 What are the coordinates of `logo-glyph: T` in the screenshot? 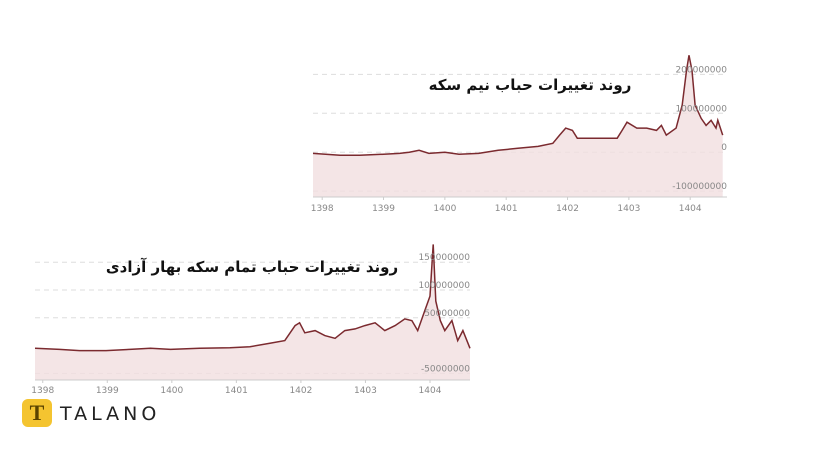 It's located at (37, 412).